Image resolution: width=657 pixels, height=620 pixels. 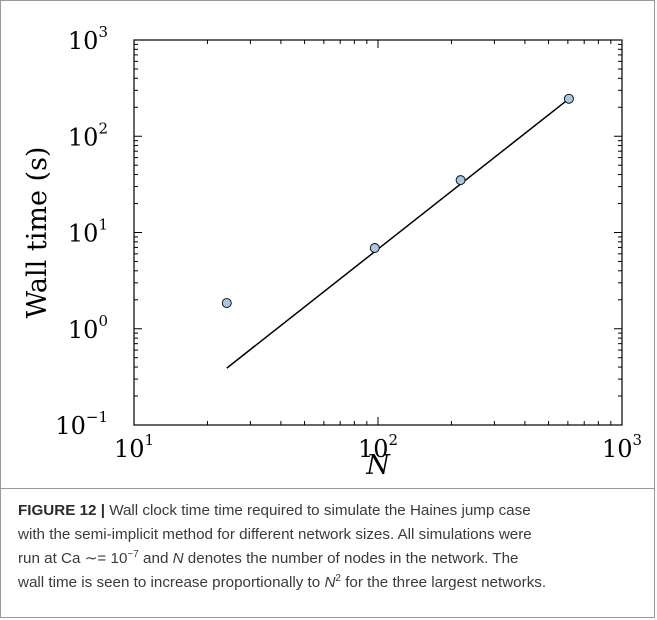 What do you see at coordinates (81, 424) in the screenshot?
I see `y-tick-label: 10⁻¹` at bounding box center [81, 424].